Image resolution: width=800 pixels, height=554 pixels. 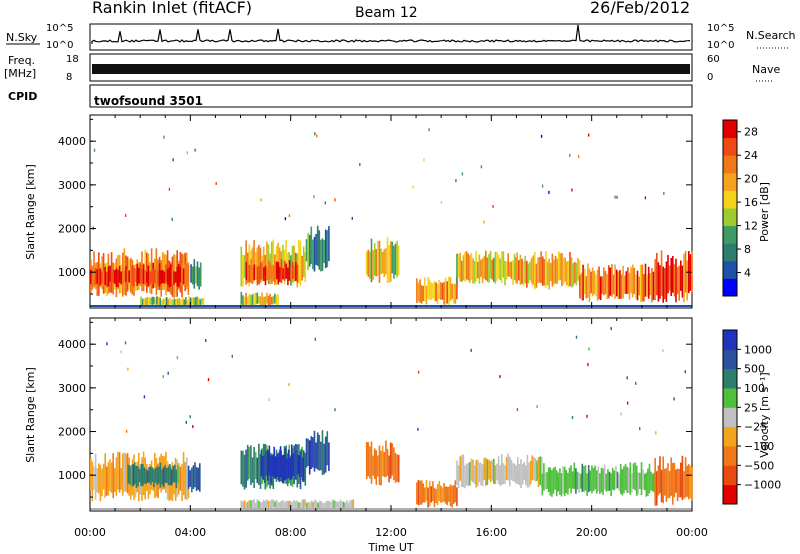 I want to click on colorbar-tick-label: −100, so click(x=759, y=446).